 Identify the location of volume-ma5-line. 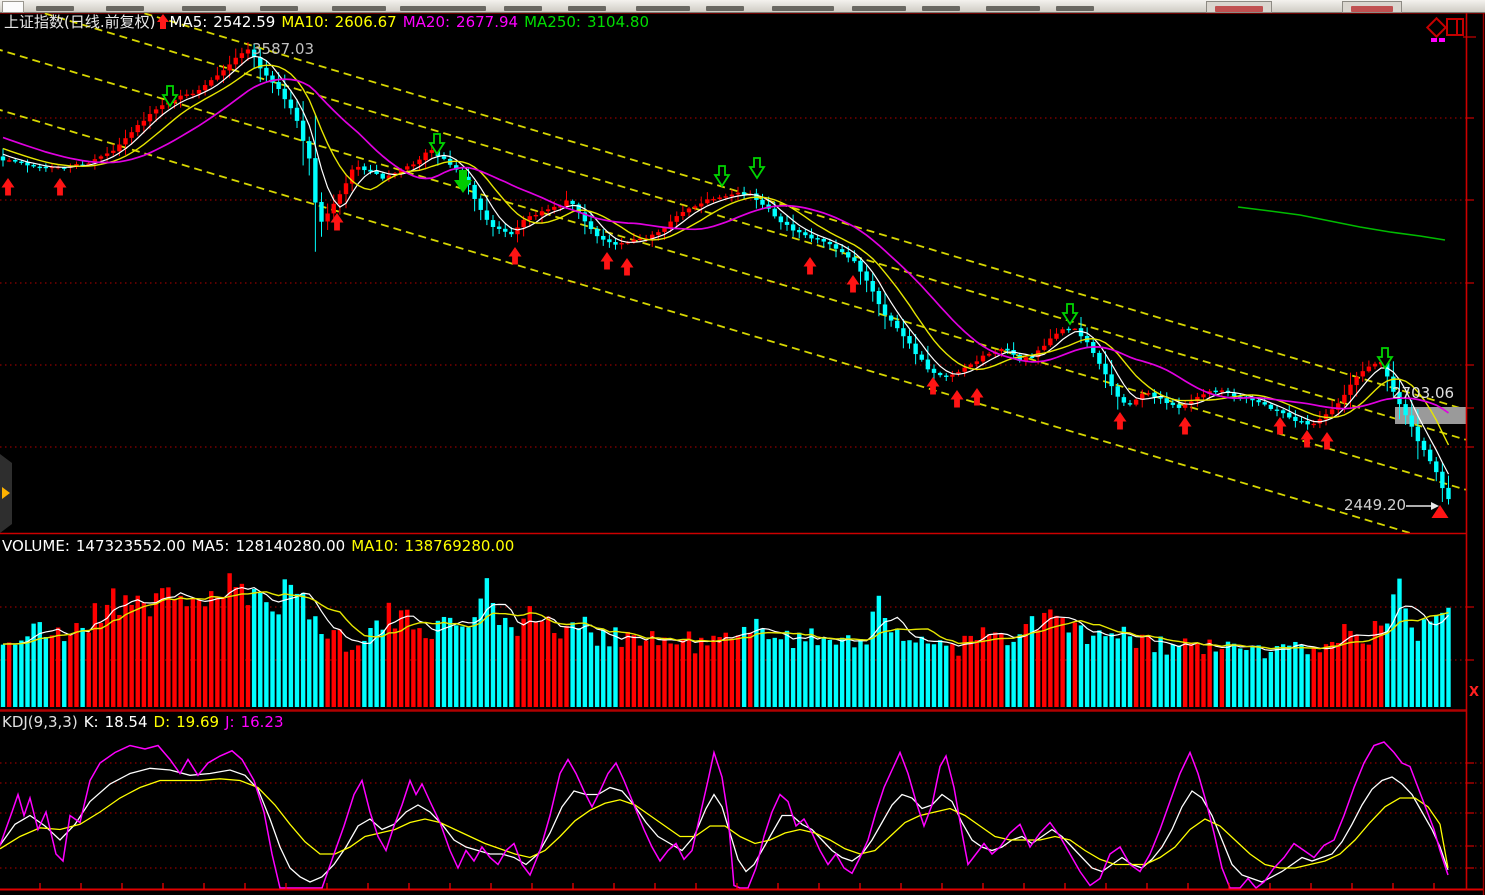
(725, 619).